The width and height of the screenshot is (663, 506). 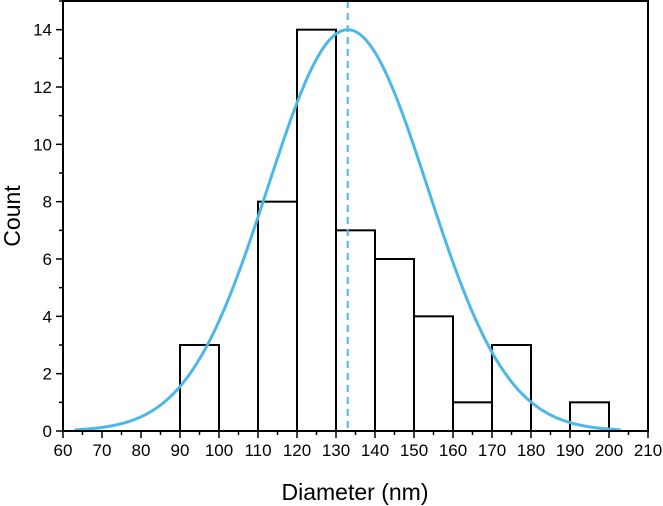 What do you see at coordinates (531, 450) in the screenshot?
I see `x-tick-label: 180` at bounding box center [531, 450].